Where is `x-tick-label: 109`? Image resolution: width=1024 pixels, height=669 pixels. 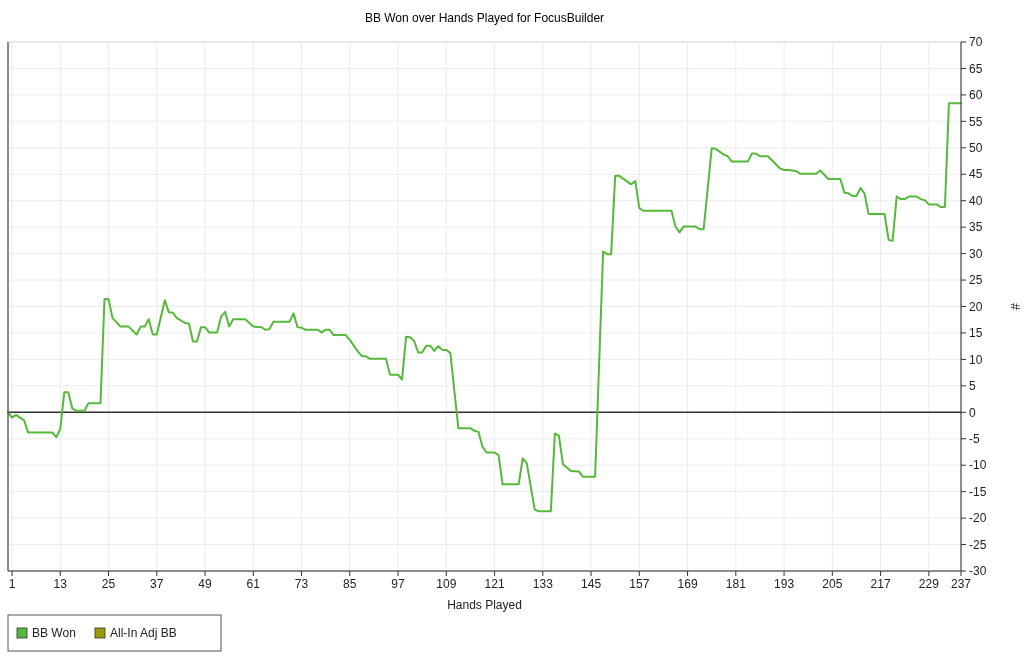
x-tick-label: 109 is located at coordinates (446, 584).